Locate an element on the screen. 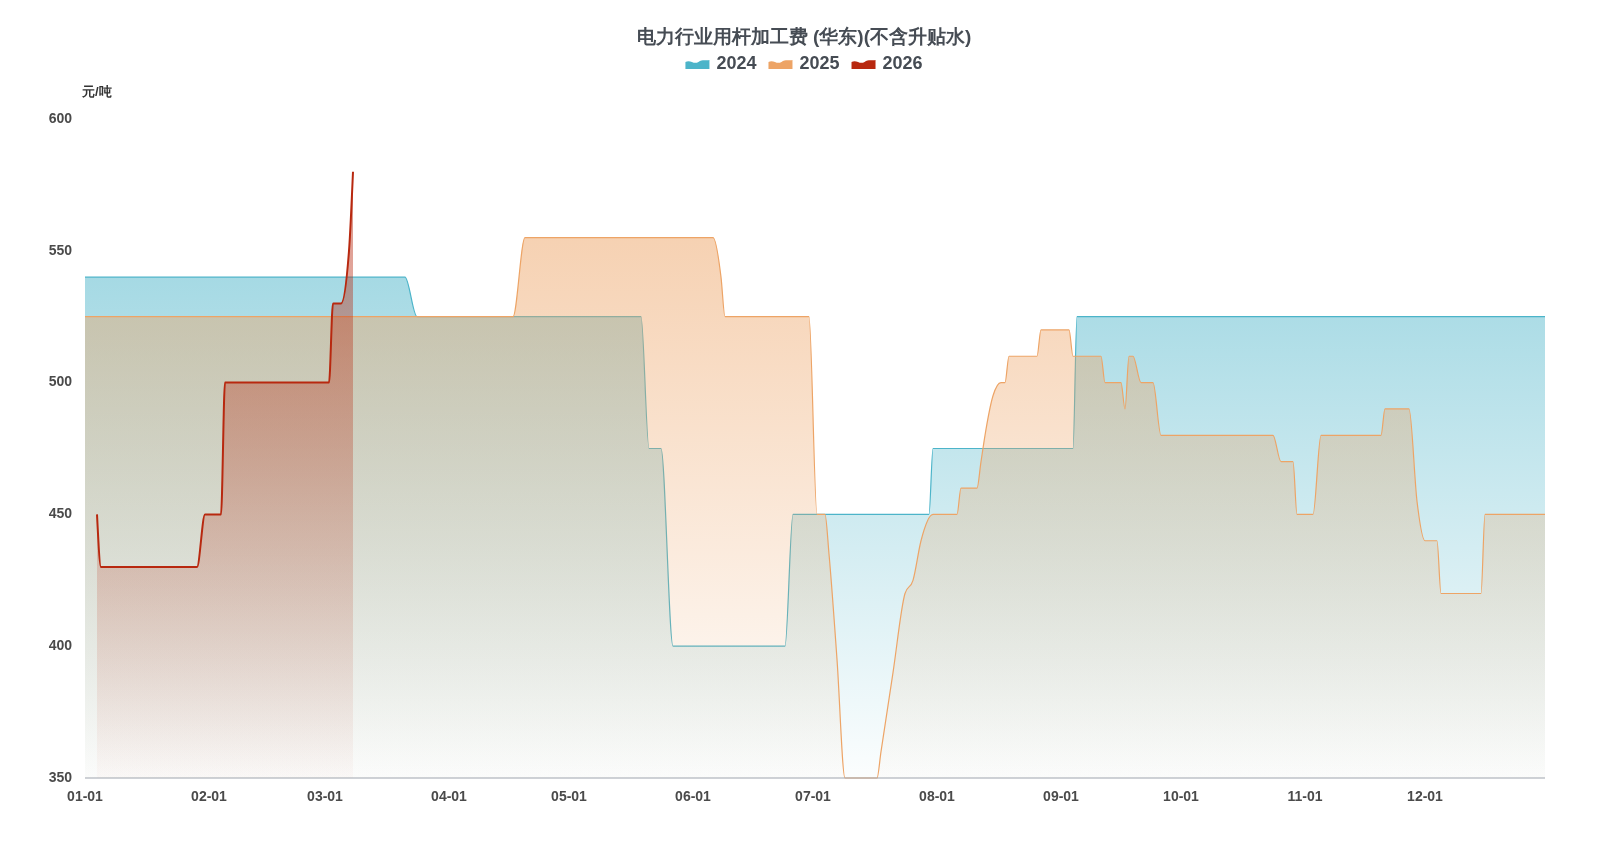 Image resolution: width=1608 pixels, height=858 pixels. y-axis-title: 元/吨 is located at coordinates (96, 92).